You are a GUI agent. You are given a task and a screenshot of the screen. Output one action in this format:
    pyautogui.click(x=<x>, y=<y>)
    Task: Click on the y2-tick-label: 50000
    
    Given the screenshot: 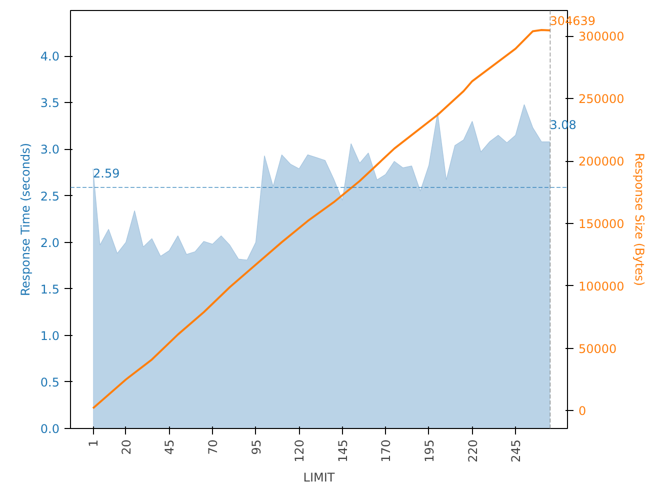 What is the action you would take?
    pyautogui.click(x=597, y=349)
    